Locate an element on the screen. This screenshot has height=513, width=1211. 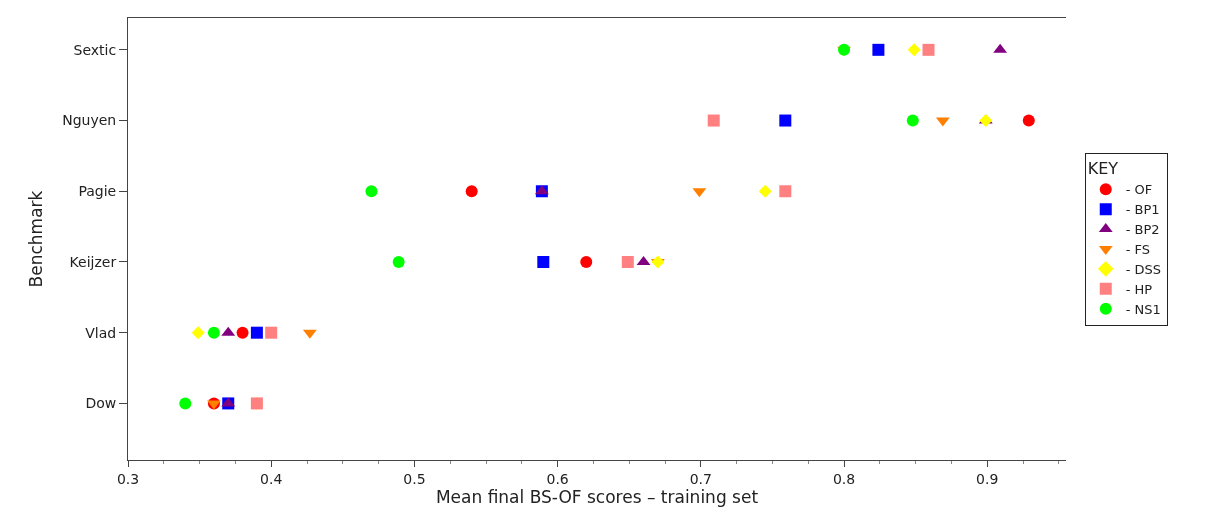
x-tick-label: 0.3 is located at coordinates (128, 478).